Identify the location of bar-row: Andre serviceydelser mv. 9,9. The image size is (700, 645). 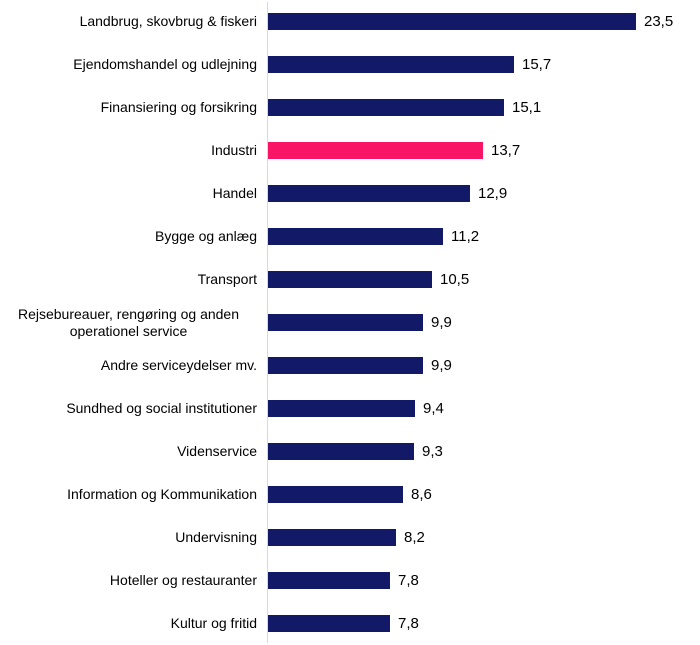
(350, 365).